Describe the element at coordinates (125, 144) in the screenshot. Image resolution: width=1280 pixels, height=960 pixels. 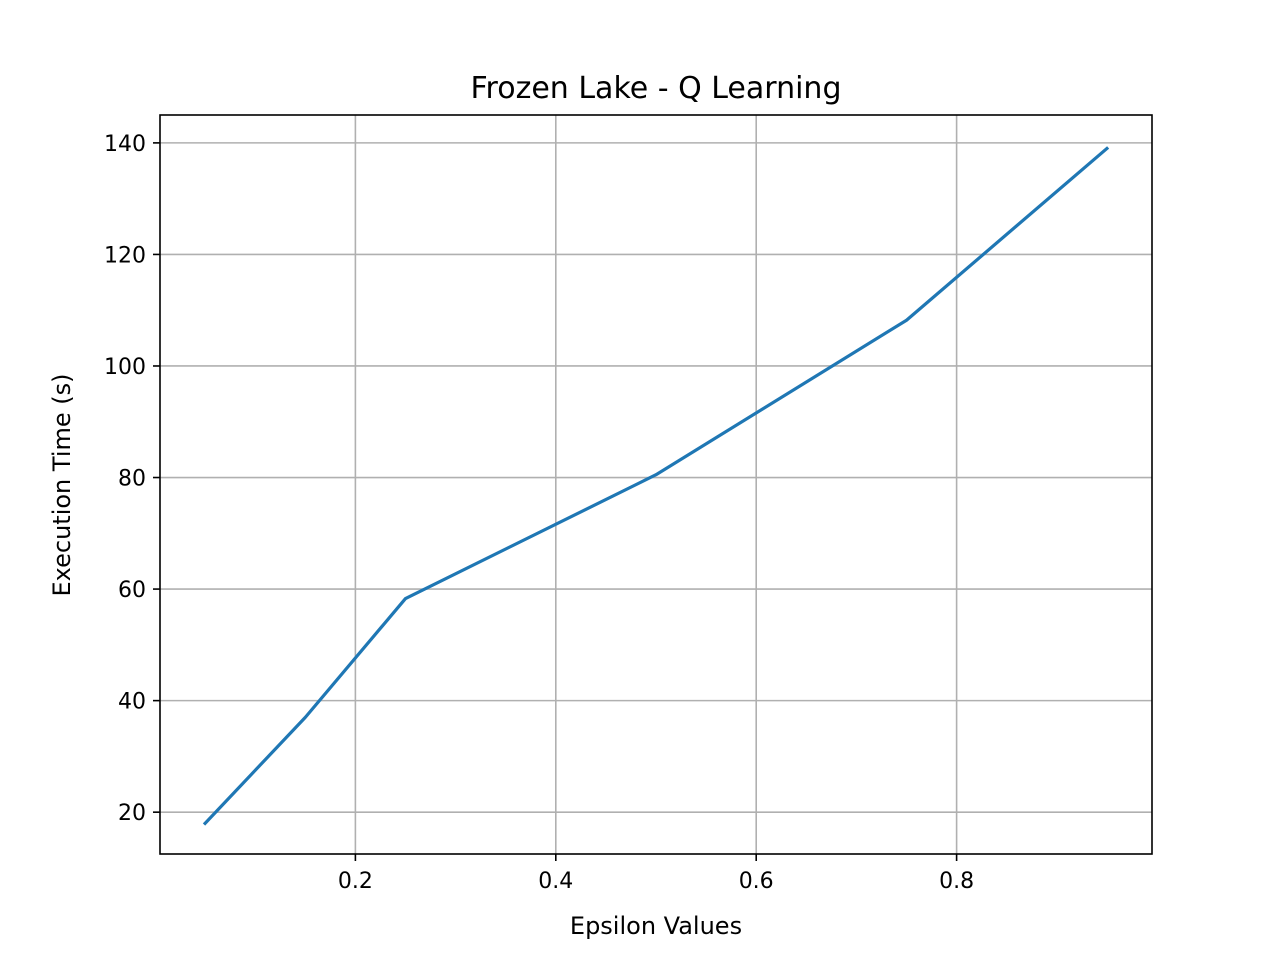
I see `y-tick-label: 140` at that location.